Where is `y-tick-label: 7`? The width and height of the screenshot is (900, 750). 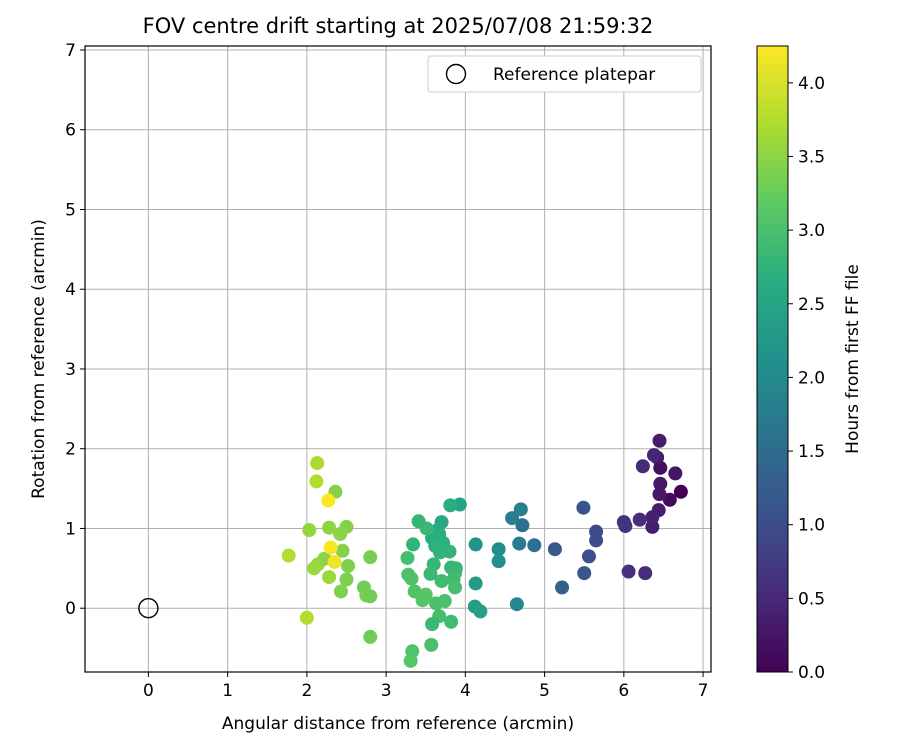 y-tick-label: 7 is located at coordinates (70, 51).